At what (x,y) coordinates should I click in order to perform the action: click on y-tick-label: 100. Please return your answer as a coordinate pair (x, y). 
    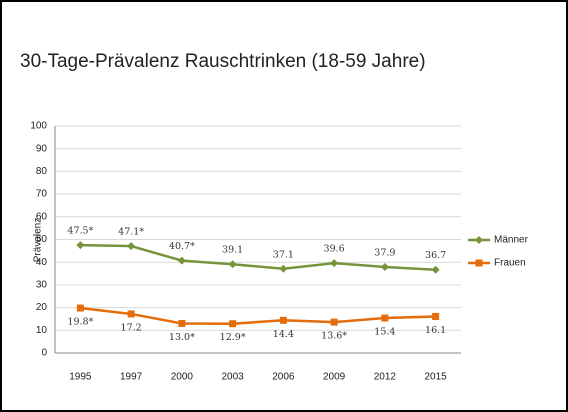
    Looking at the image, I should click on (38, 126).